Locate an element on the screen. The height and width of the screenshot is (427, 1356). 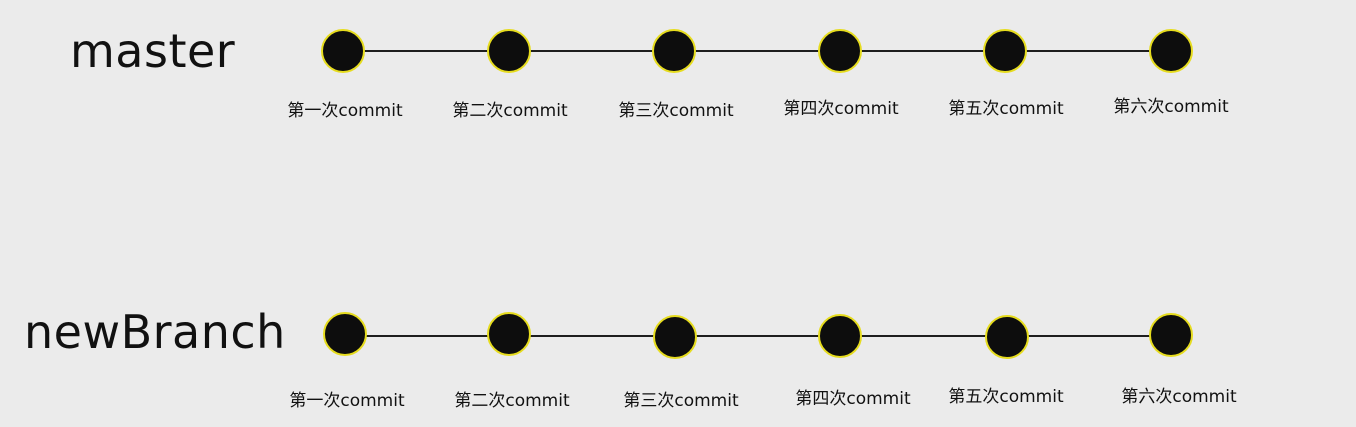
commit-label-master-4: 第四次commit is located at coordinates (841, 109).